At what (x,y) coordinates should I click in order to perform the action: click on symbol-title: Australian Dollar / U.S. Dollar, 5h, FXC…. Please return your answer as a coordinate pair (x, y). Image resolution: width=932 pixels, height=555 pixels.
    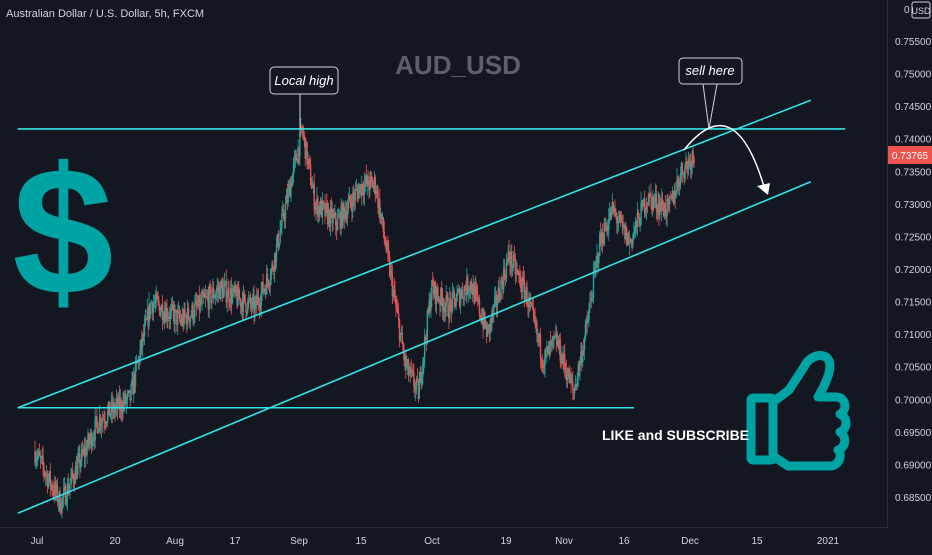
    Looking at the image, I should click on (105, 14).